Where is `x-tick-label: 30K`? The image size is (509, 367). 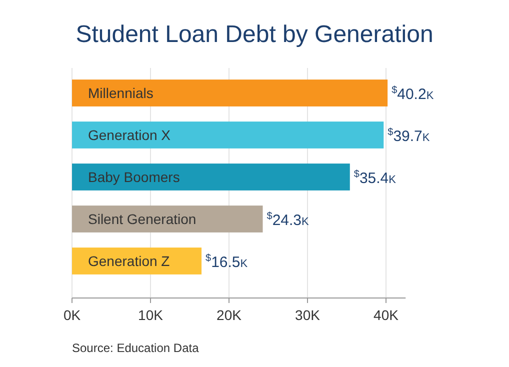 x-tick-label: 30K is located at coordinates (308, 315).